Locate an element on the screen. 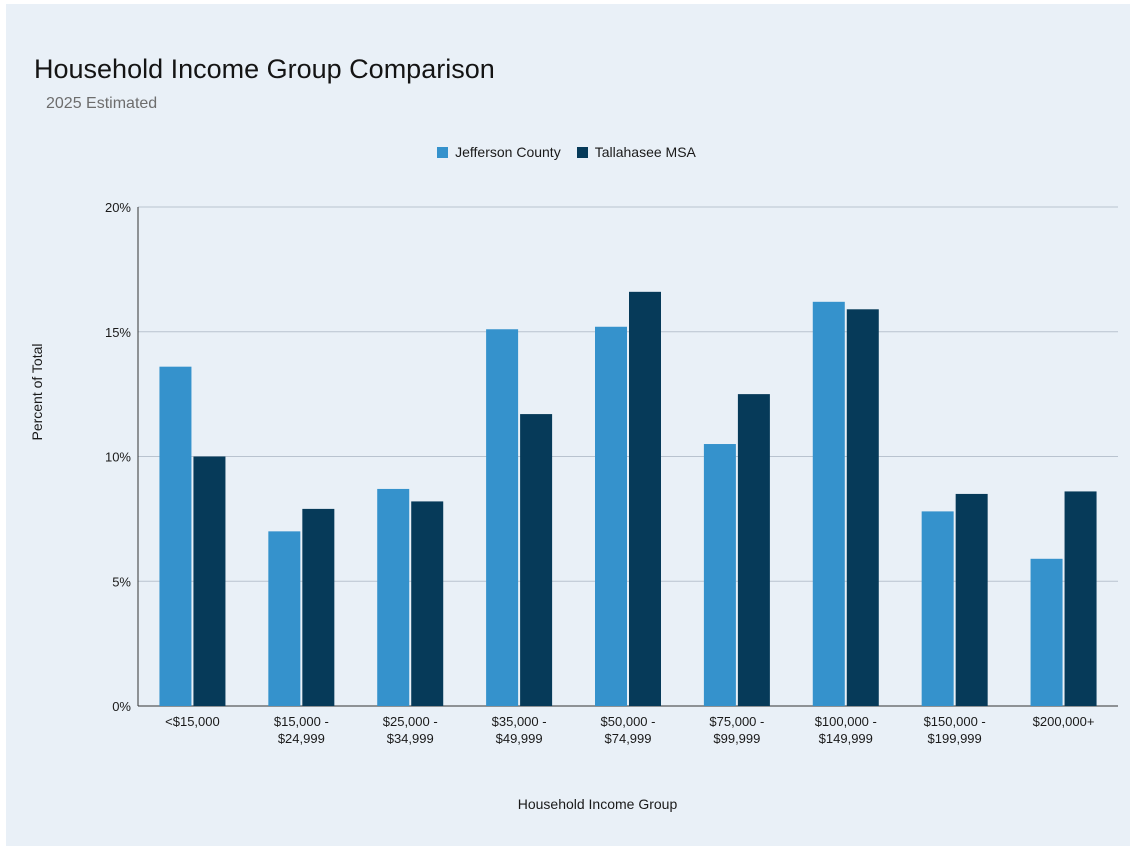  x-tick-label: $99,999 is located at coordinates (736, 738).